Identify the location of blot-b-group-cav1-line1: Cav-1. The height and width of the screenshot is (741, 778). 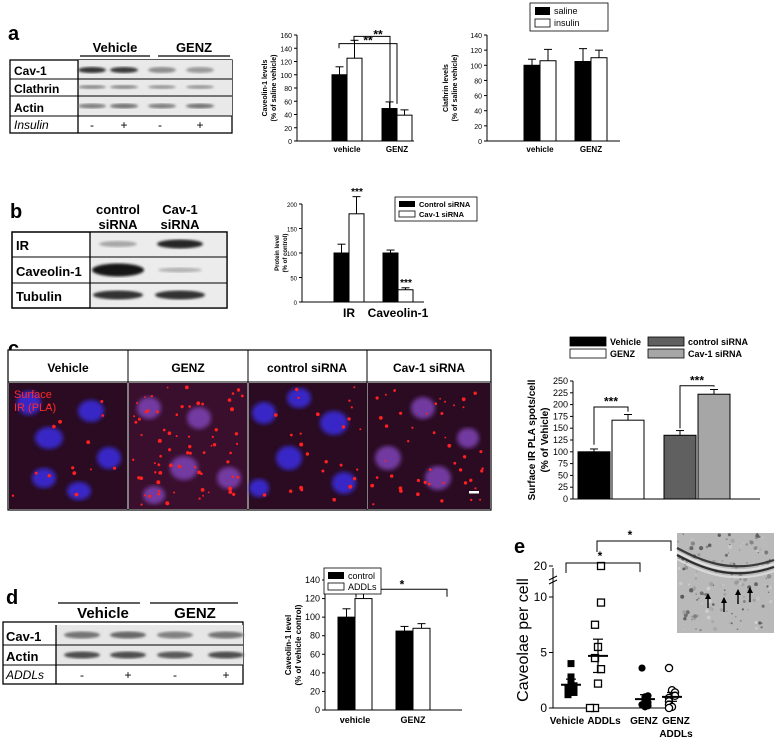
(179, 209).